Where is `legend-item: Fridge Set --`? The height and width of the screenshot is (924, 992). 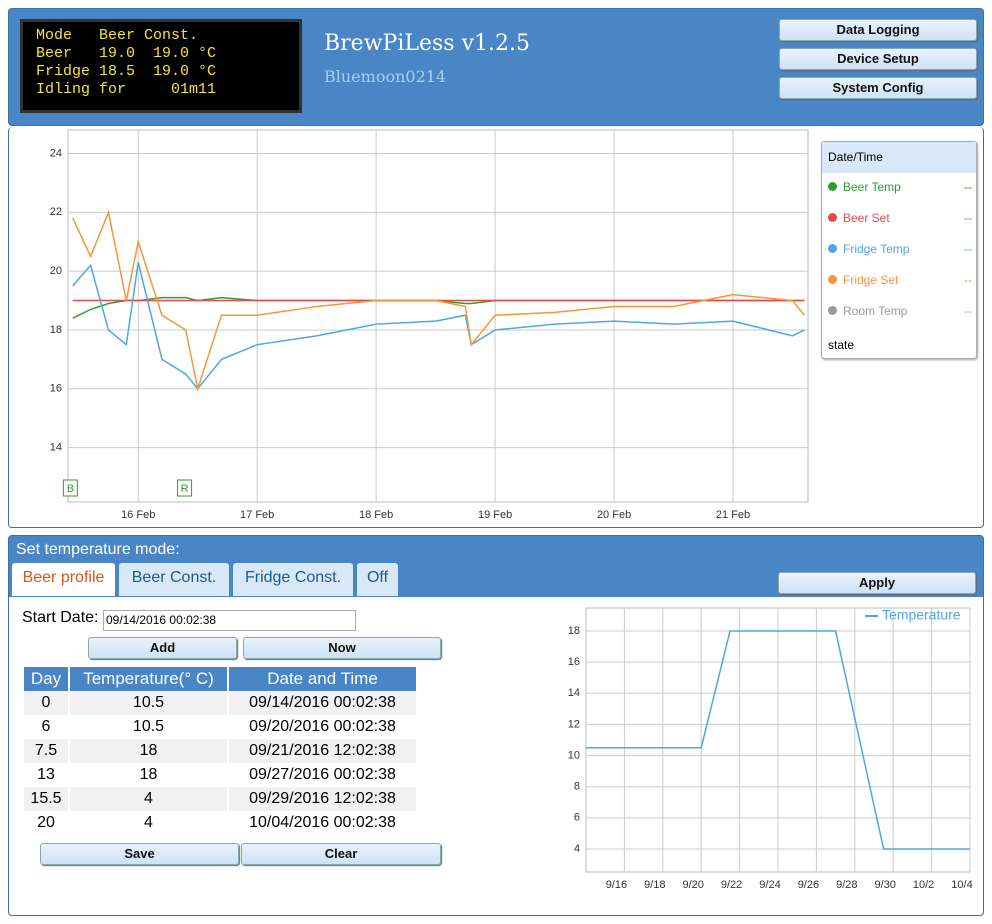 legend-item: Fridge Set -- is located at coordinates (900, 281).